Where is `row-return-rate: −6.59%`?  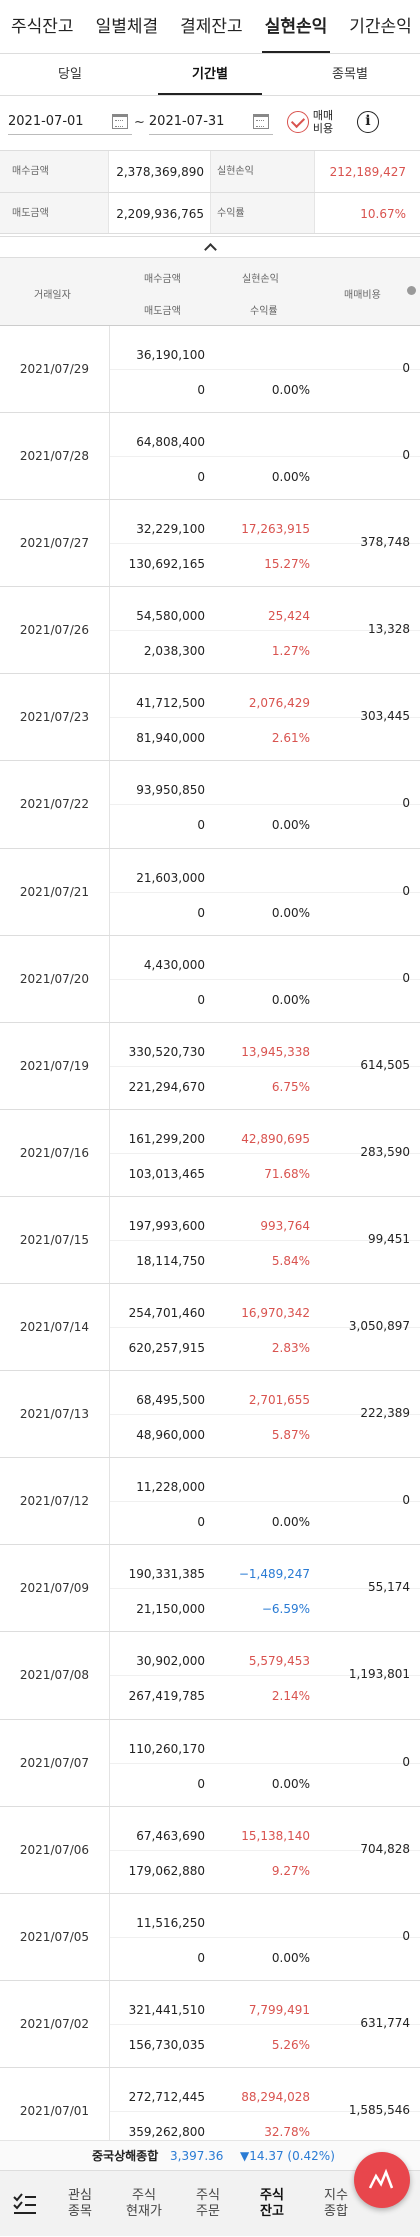 row-return-rate: −6.59% is located at coordinates (285, 1609).